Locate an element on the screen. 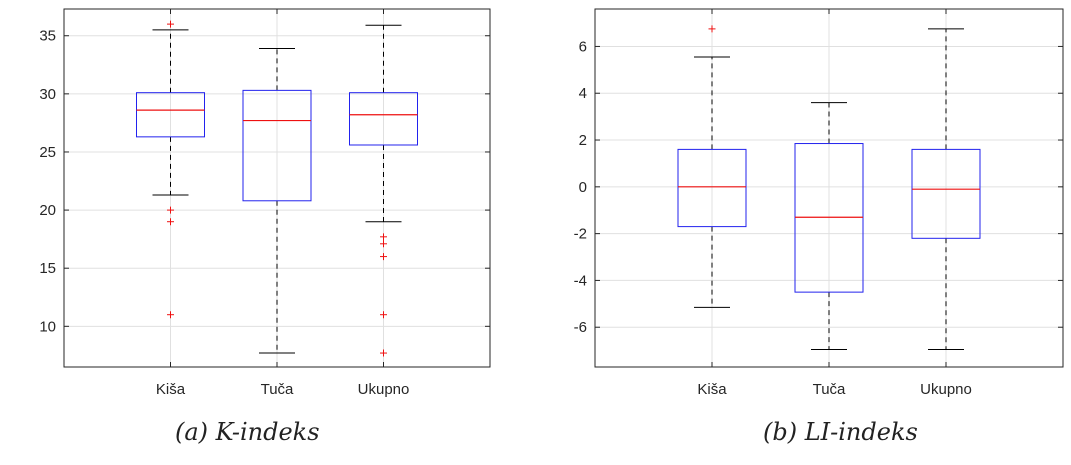  y-tick-label: -2 is located at coordinates (580, 234).